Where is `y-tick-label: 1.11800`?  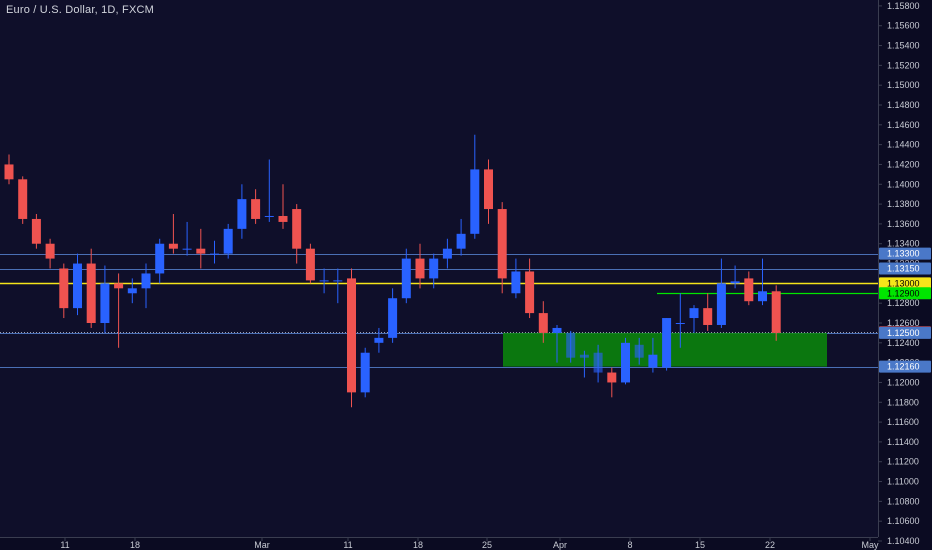 y-tick-label: 1.11800 is located at coordinates (903, 402).